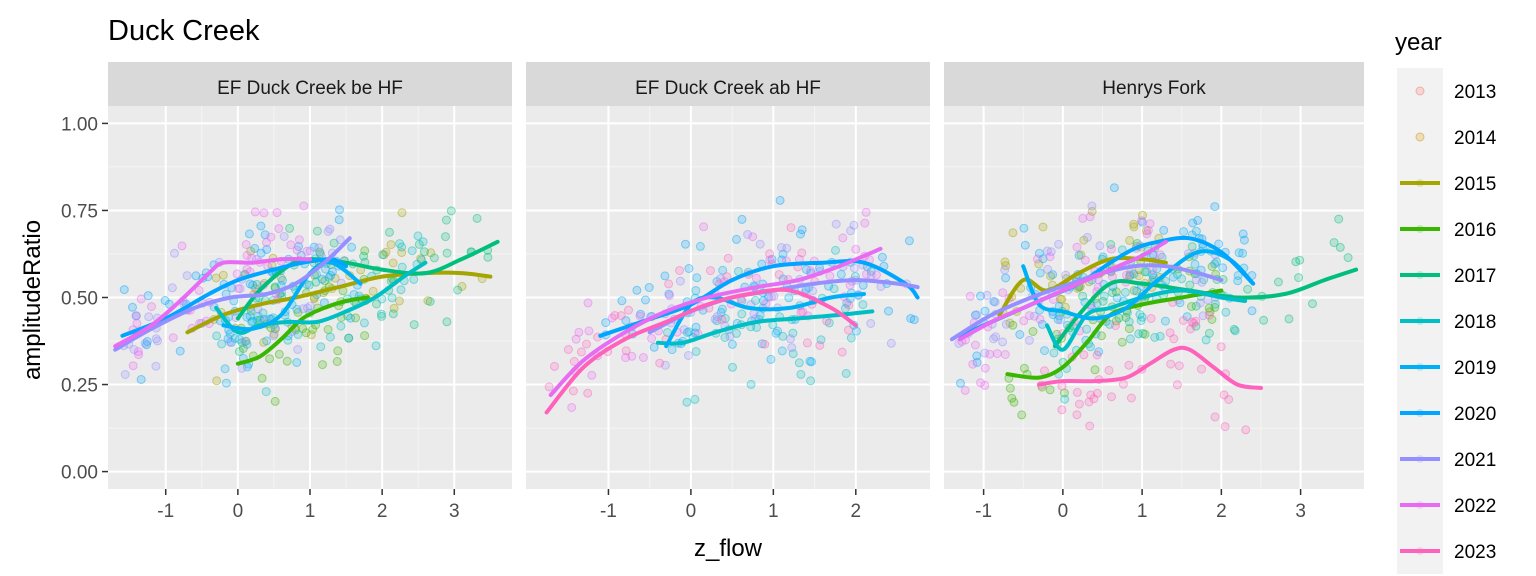  What do you see at coordinates (454, 511) in the screenshot?
I see `x-tick-label: 3` at bounding box center [454, 511].